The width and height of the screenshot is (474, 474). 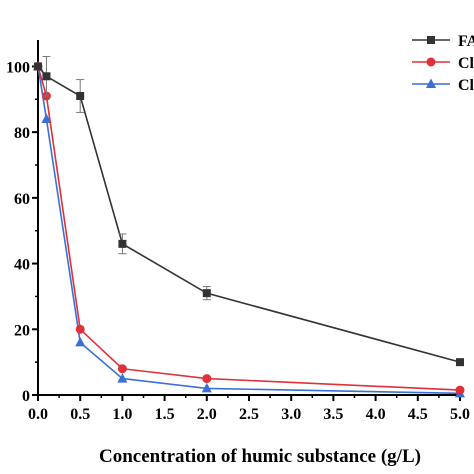 What do you see at coordinates (207, 414) in the screenshot?
I see `x-tick-label: 2.0` at bounding box center [207, 414].